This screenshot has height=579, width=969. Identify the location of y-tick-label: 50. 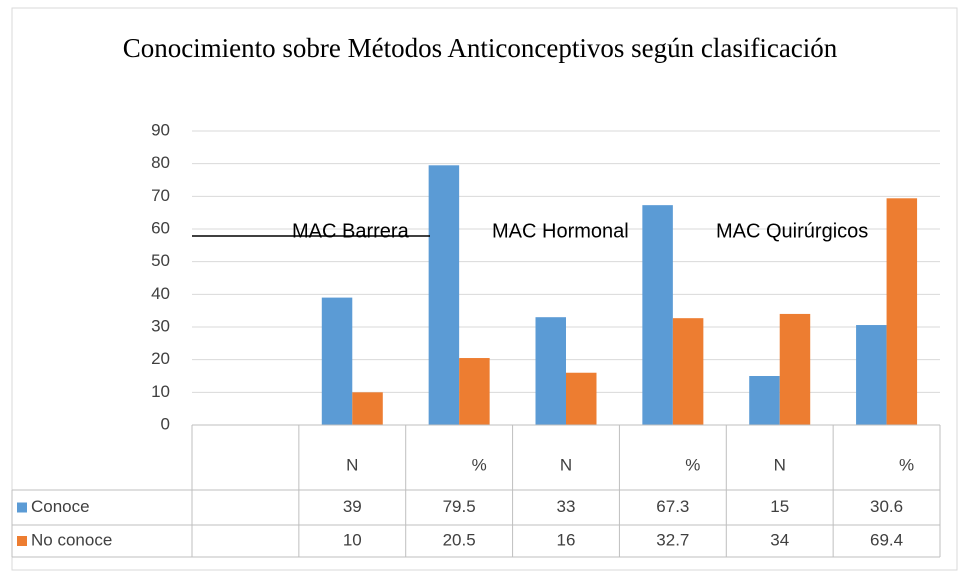
(160, 260).